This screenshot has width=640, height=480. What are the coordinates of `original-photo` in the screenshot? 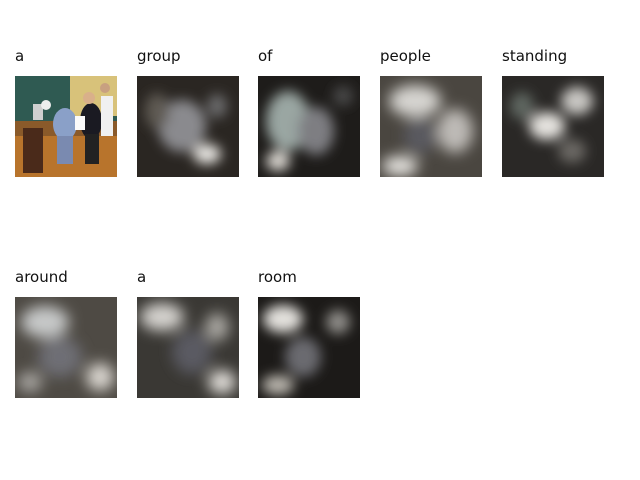 It's located at (66, 126).